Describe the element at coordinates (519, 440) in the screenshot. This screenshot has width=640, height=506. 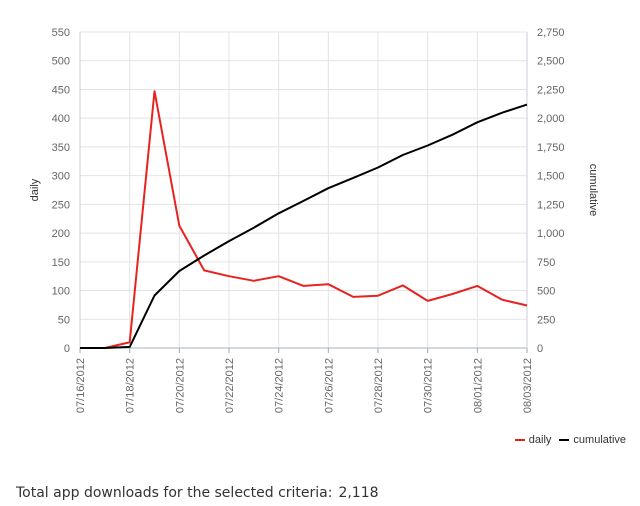
I see `legend-swatch-daily` at that location.